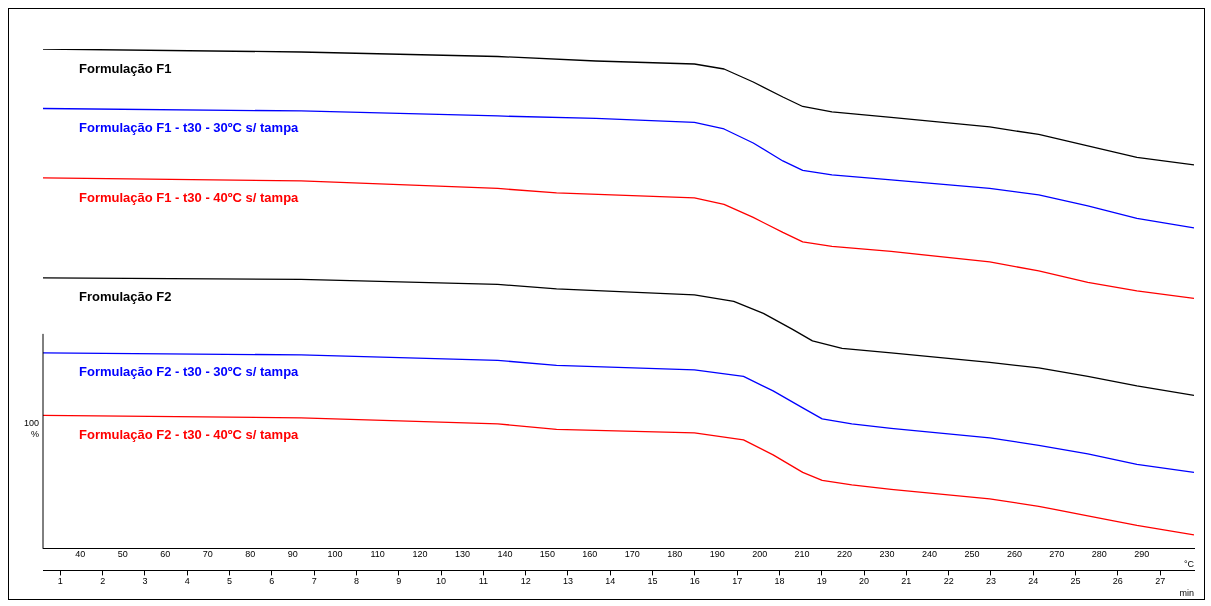  Describe the element at coordinates (547, 553) in the screenshot. I see `x2-tick-label: 150` at that location.